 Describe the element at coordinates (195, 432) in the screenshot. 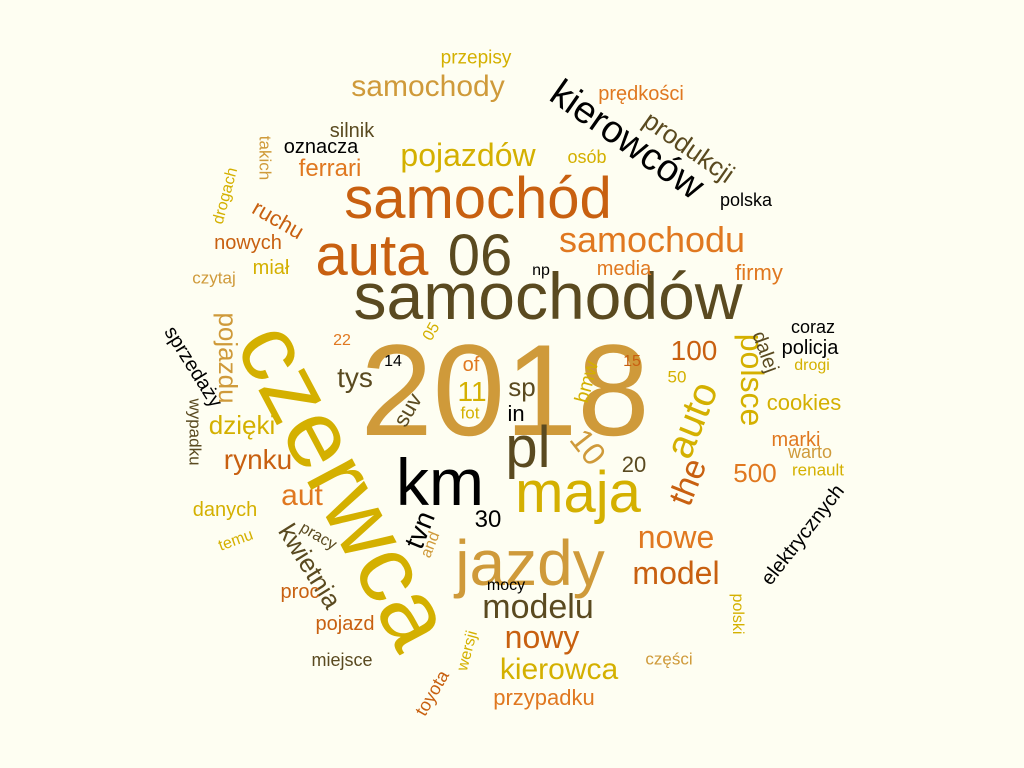

I see `word: wypadku` at that location.